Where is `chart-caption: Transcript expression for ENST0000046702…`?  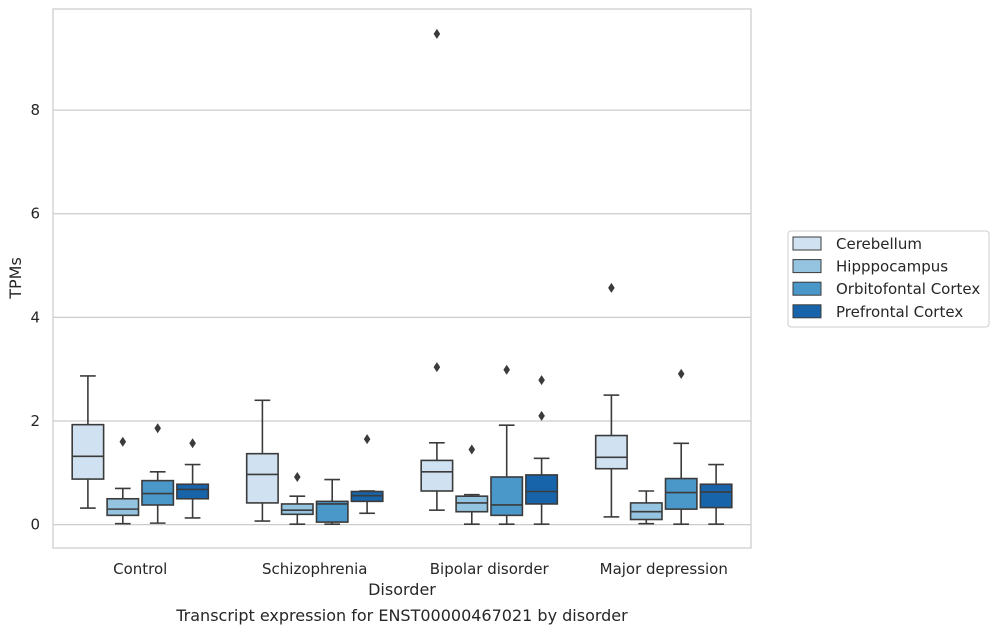 chart-caption: Transcript expression for ENST0000046702… is located at coordinates (401, 615).